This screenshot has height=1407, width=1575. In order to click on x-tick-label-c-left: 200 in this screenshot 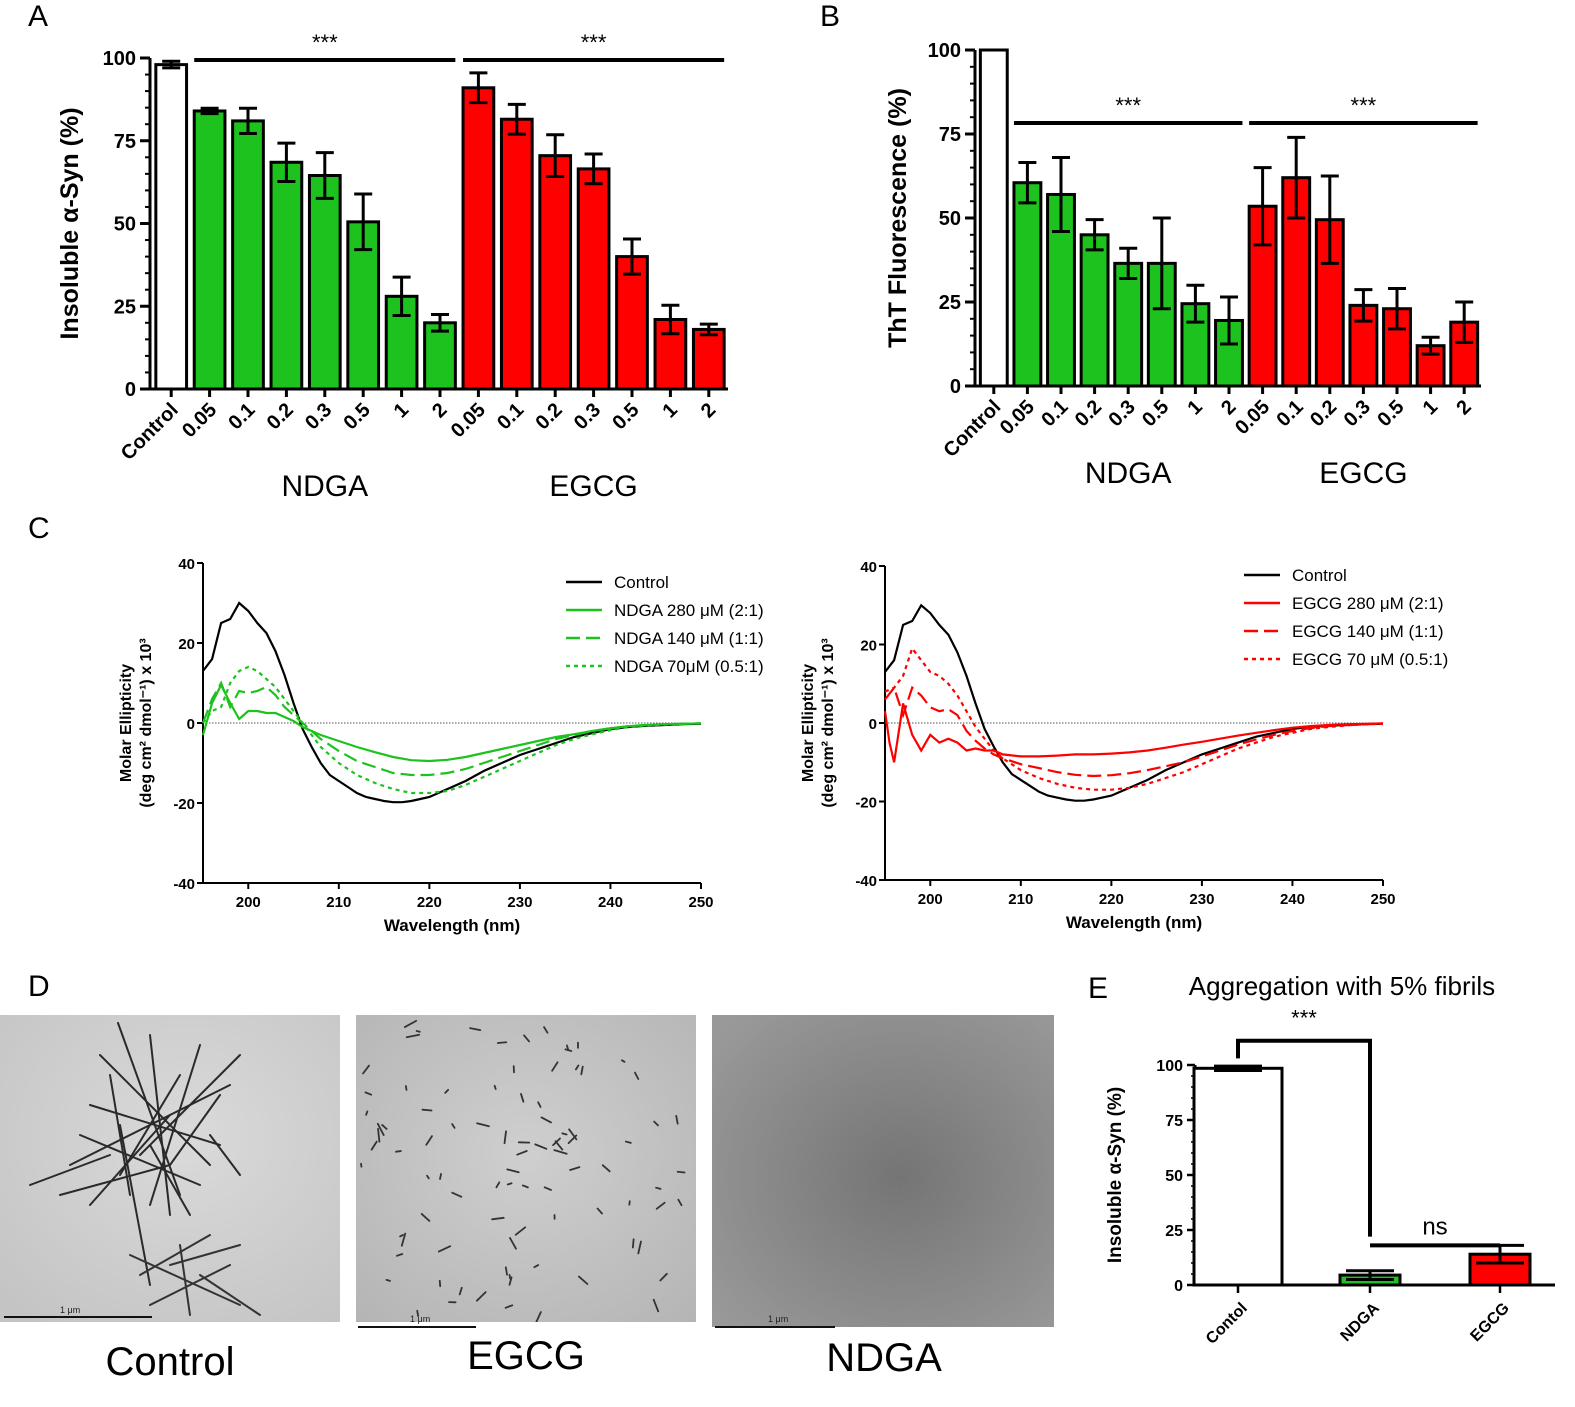, I will do `click(248, 902)`.